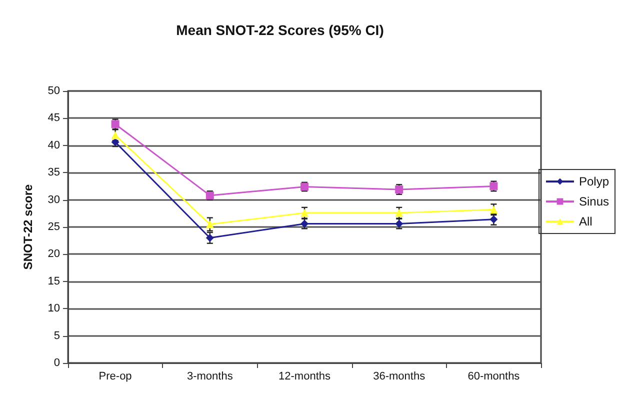 The image size is (623, 403). What do you see at coordinates (54, 308) in the screenshot?
I see `y-tick-label: 10` at bounding box center [54, 308].